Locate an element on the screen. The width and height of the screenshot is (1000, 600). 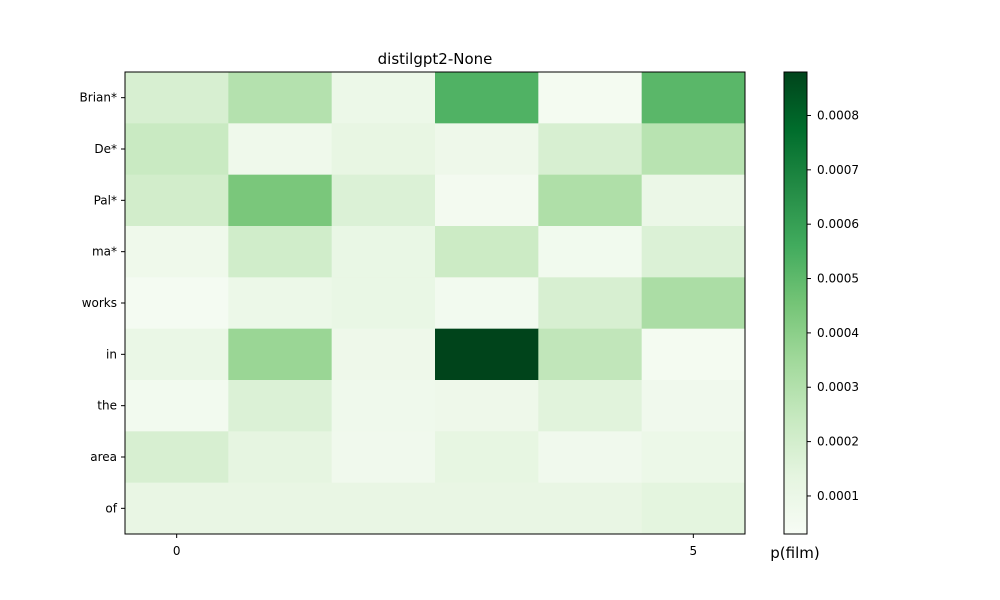
y-tick-label: works is located at coordinates (99, 303).